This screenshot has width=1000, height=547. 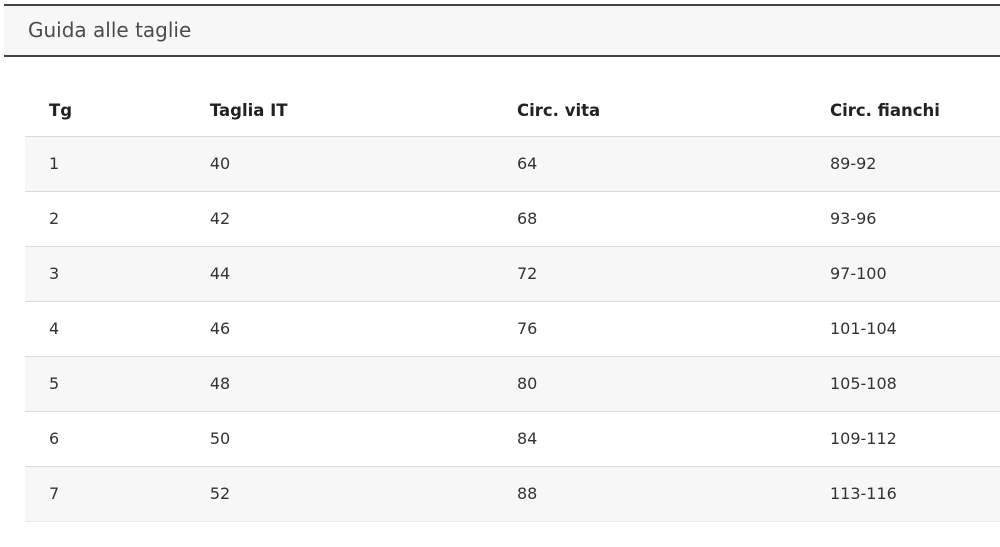 I want to click on cell-circ-fianchi: 109-112, so click(x=902, y=439).